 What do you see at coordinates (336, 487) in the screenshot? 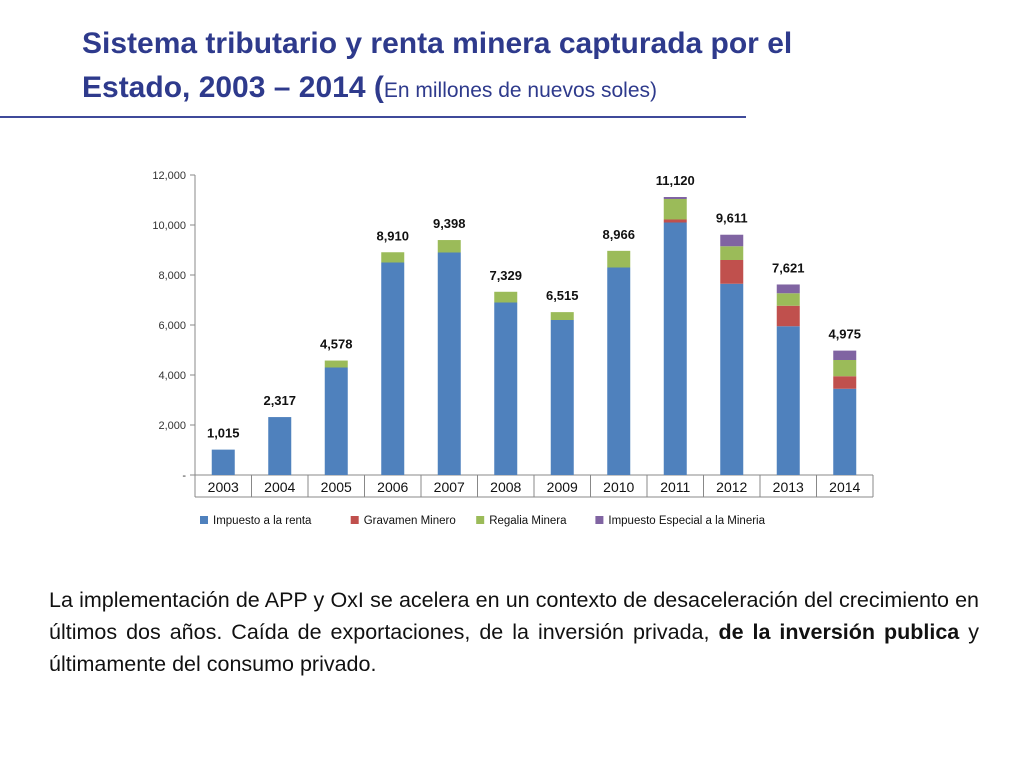
I see `x-tick-label: 2005` at bounding box center [336, 487].